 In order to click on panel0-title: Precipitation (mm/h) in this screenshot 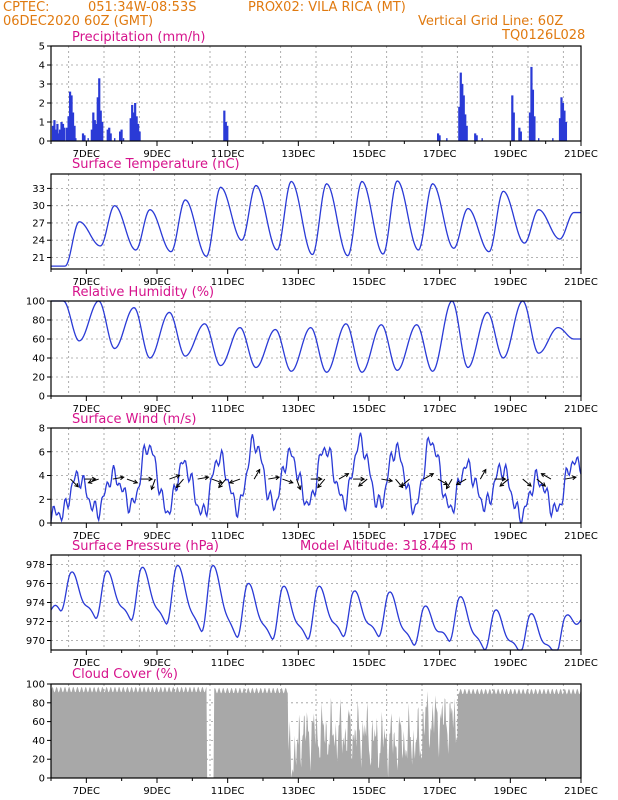, I will do `click(138, 37)`.